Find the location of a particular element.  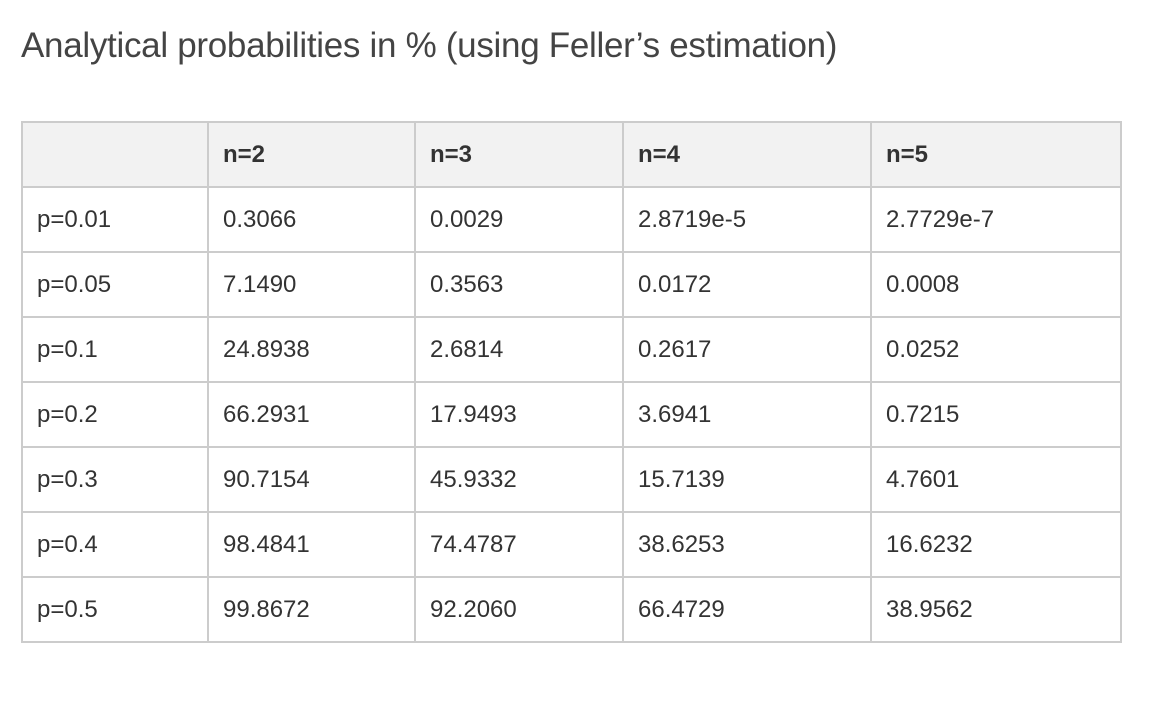

table-header: n=2 n=3 n=4 n=5 is located at coordinates (571, 154).